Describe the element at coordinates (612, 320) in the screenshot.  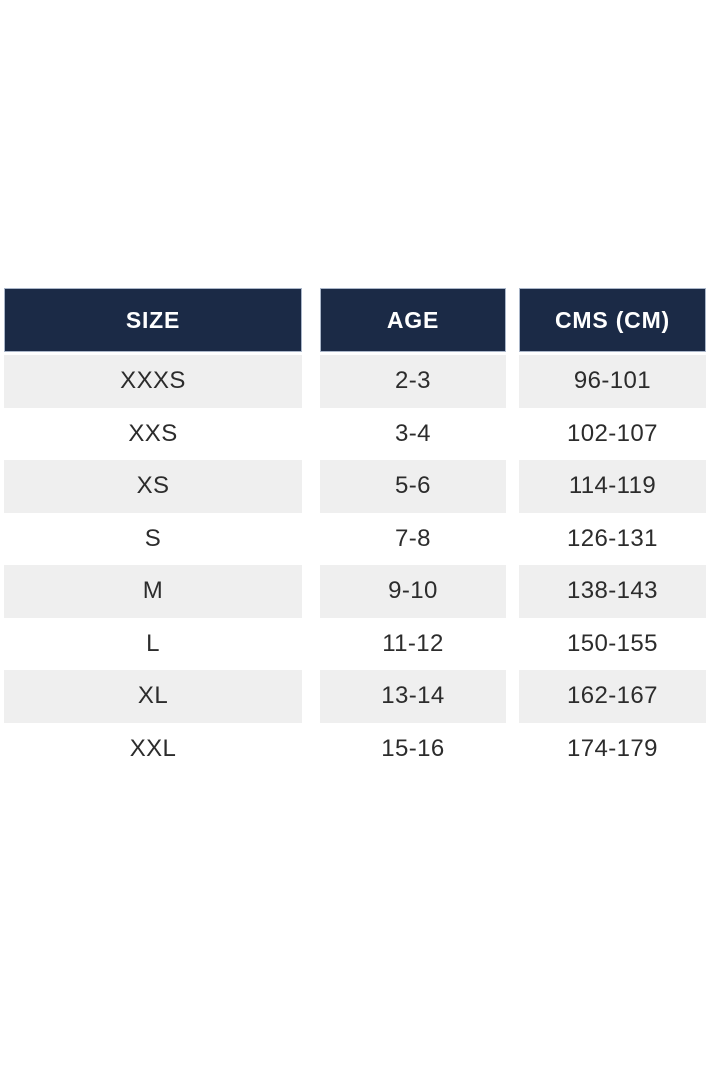
I see `column-header-cms: CMS (CM)` at that location.